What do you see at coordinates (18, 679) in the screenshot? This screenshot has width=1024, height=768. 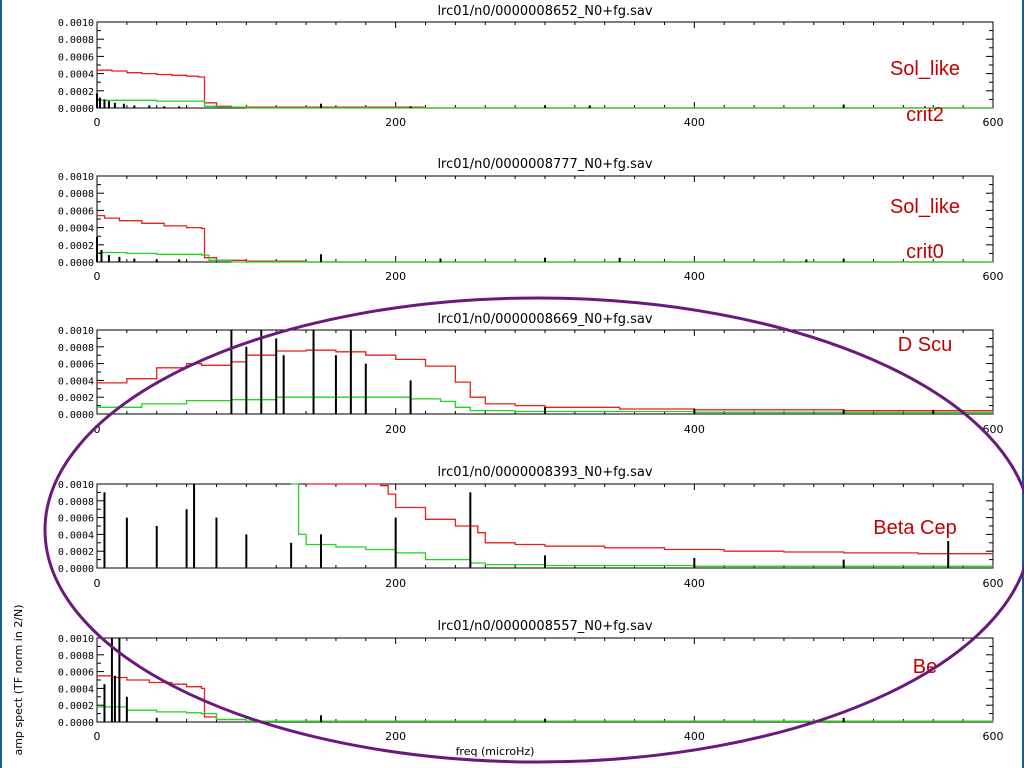 I see `y-axis-label: amp spect (TF norm in 2/N)` at bounding box center [18, 679].